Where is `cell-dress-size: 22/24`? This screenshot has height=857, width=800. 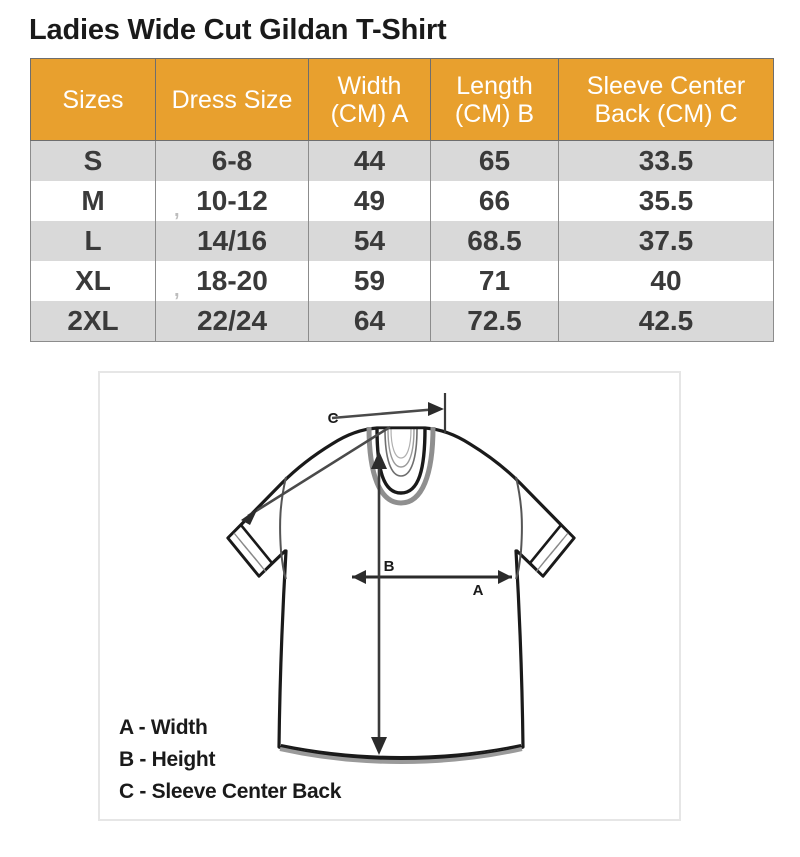
cell-dress-size: 22/24 is located at coordinates (232, 321).